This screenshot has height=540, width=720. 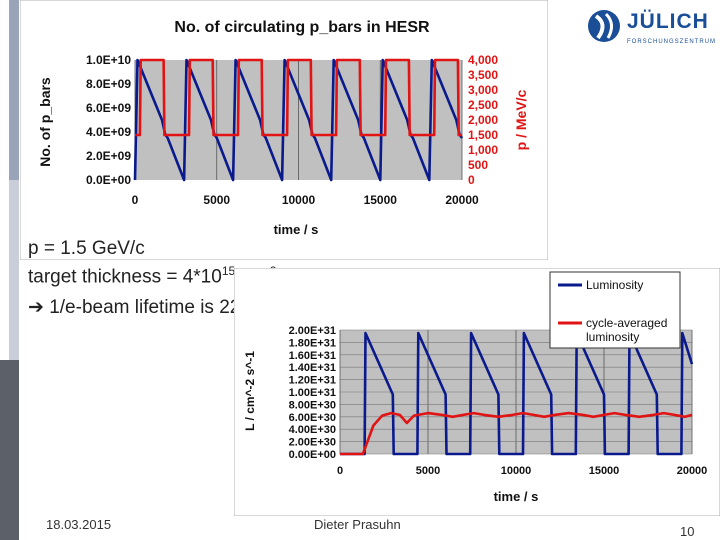 I want to click on y-tick-label: 1.80E+31, so click(x=312, y=343).